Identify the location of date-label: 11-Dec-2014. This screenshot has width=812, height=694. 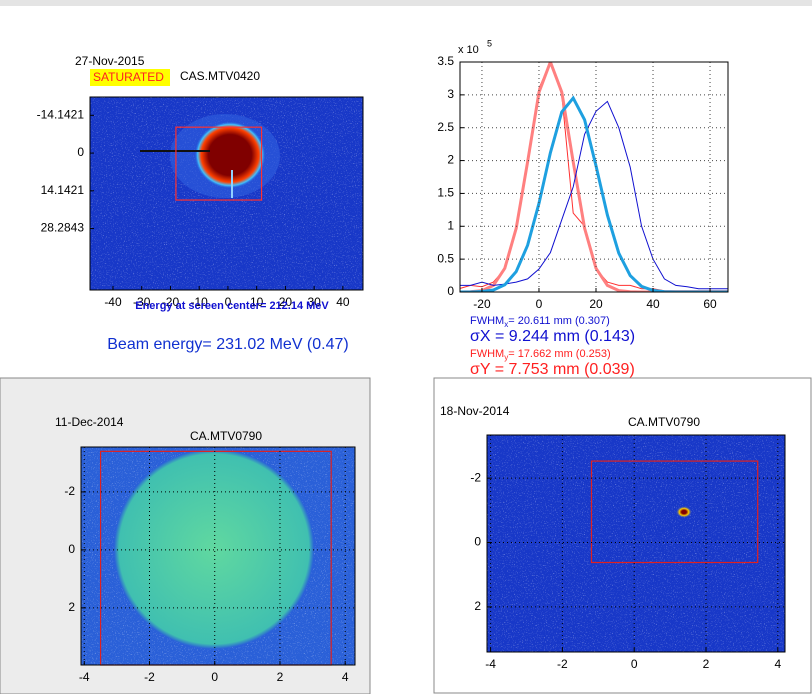
(89, 422).